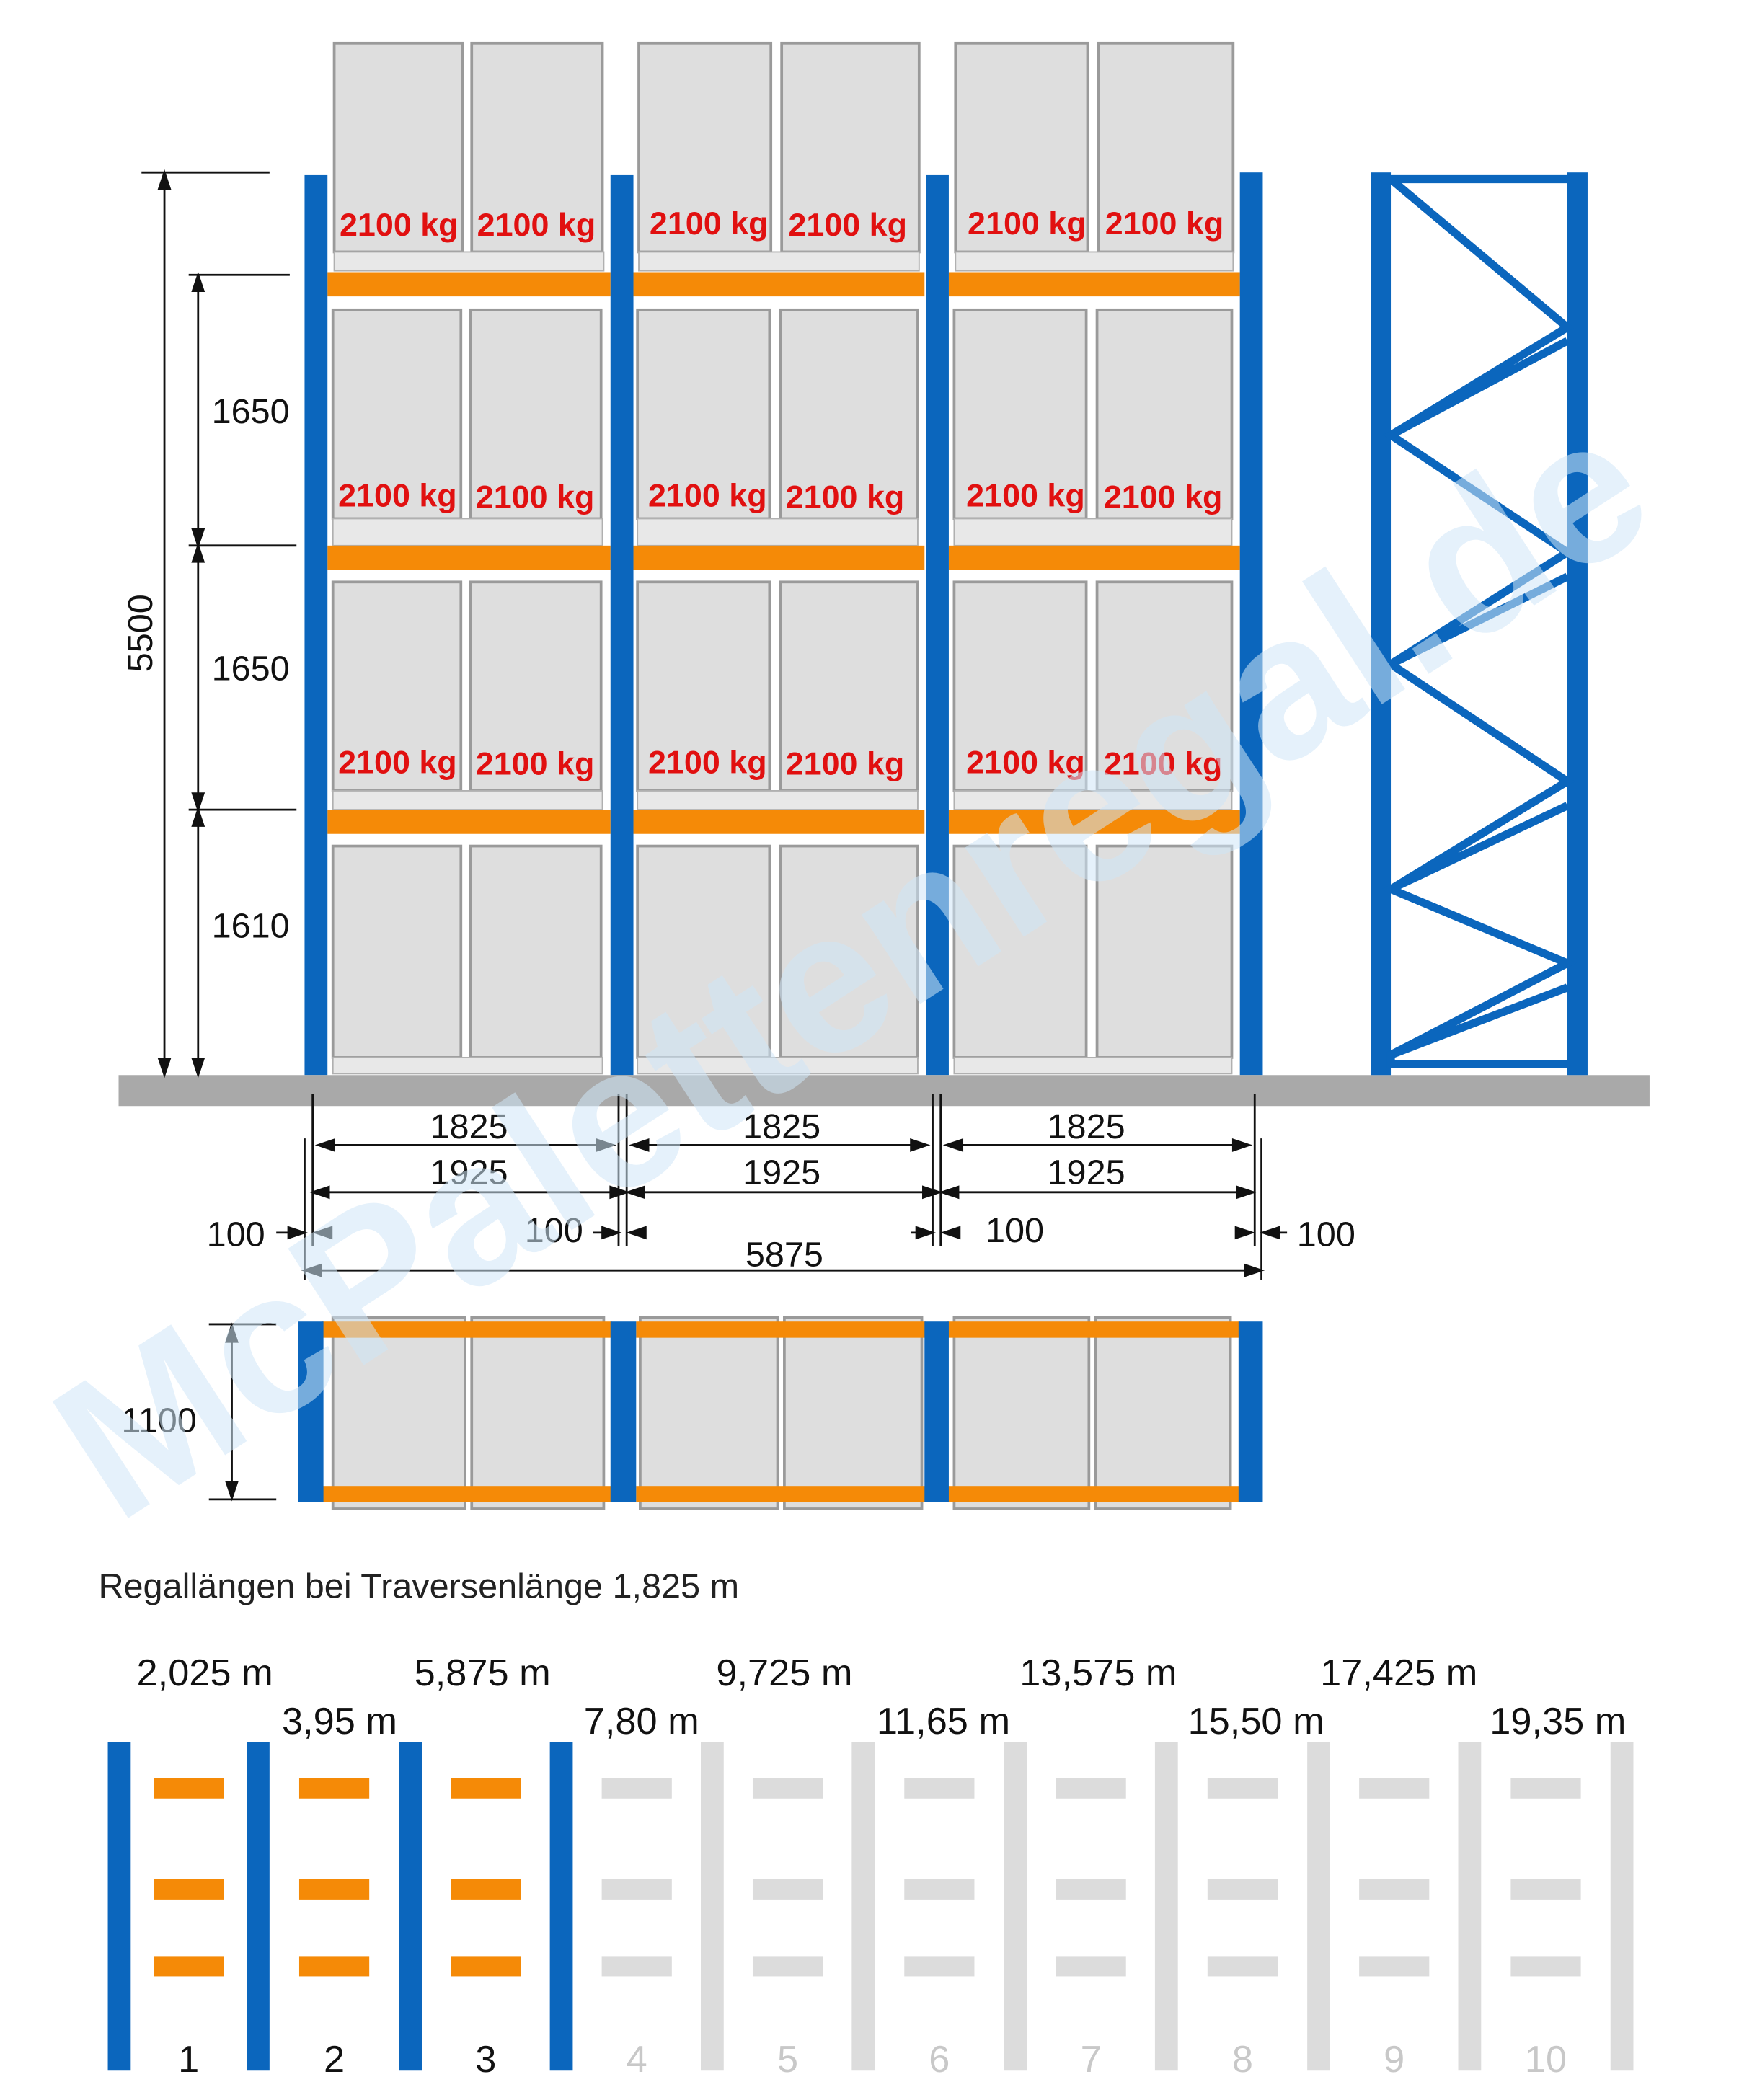 This screenshot has width=1752, height=2100. I want to click on bay-number: 8, so click(1243, 2060).